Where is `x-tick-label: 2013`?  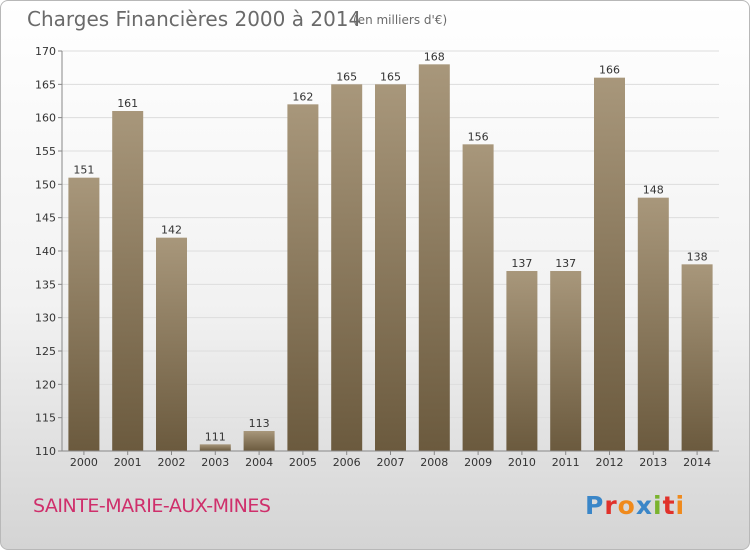 x-tick-label: 2013 is located at coordinates (653, 462).